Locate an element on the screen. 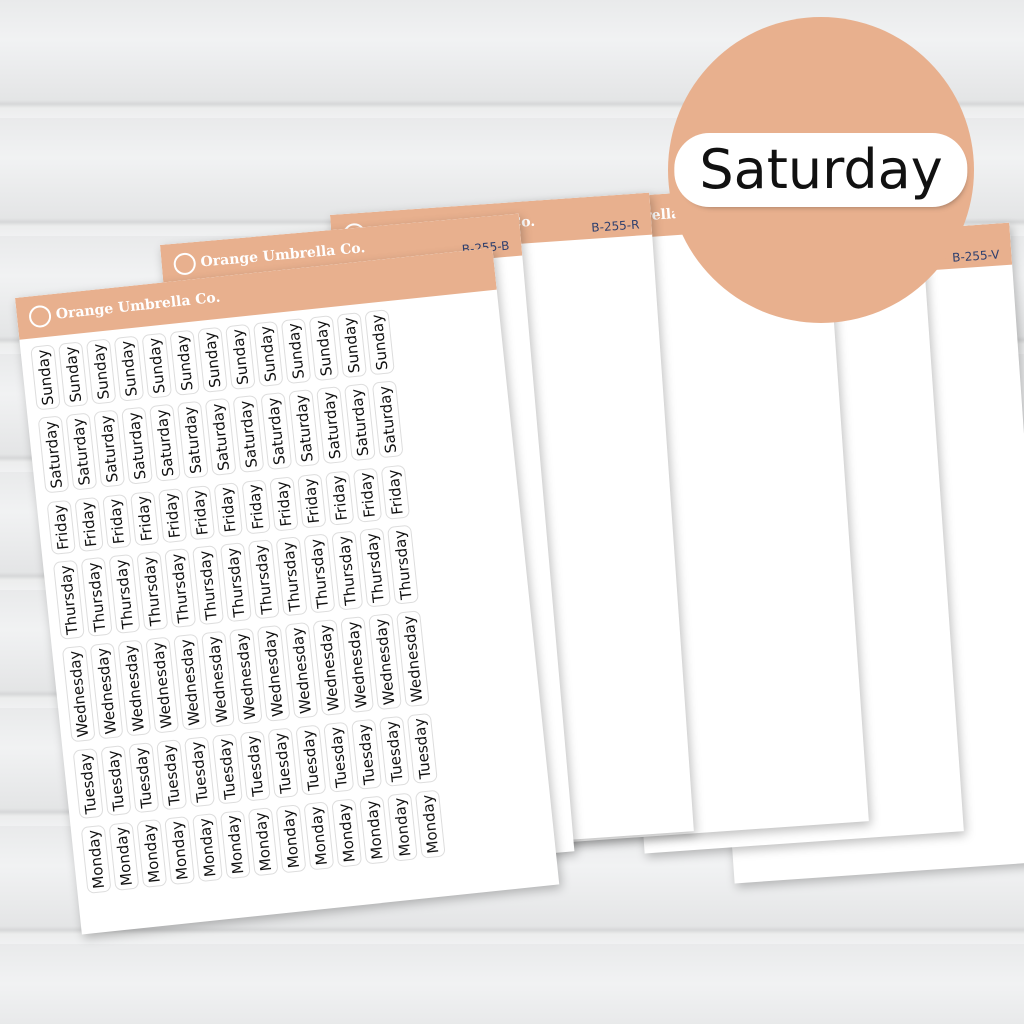 The width and height of the screenshot is (1024, 1024). sheet-code: B-255-R is located at coordinates (615, 226).